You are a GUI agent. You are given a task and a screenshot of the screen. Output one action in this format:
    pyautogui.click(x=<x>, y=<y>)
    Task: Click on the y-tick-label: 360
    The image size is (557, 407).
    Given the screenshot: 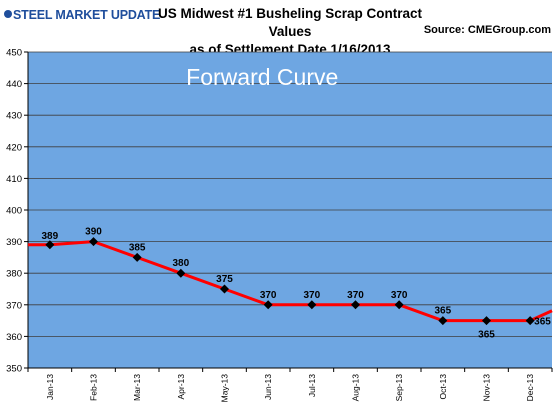 What is the action you would take?
    pyautogui.click(x=14, y=337)
    